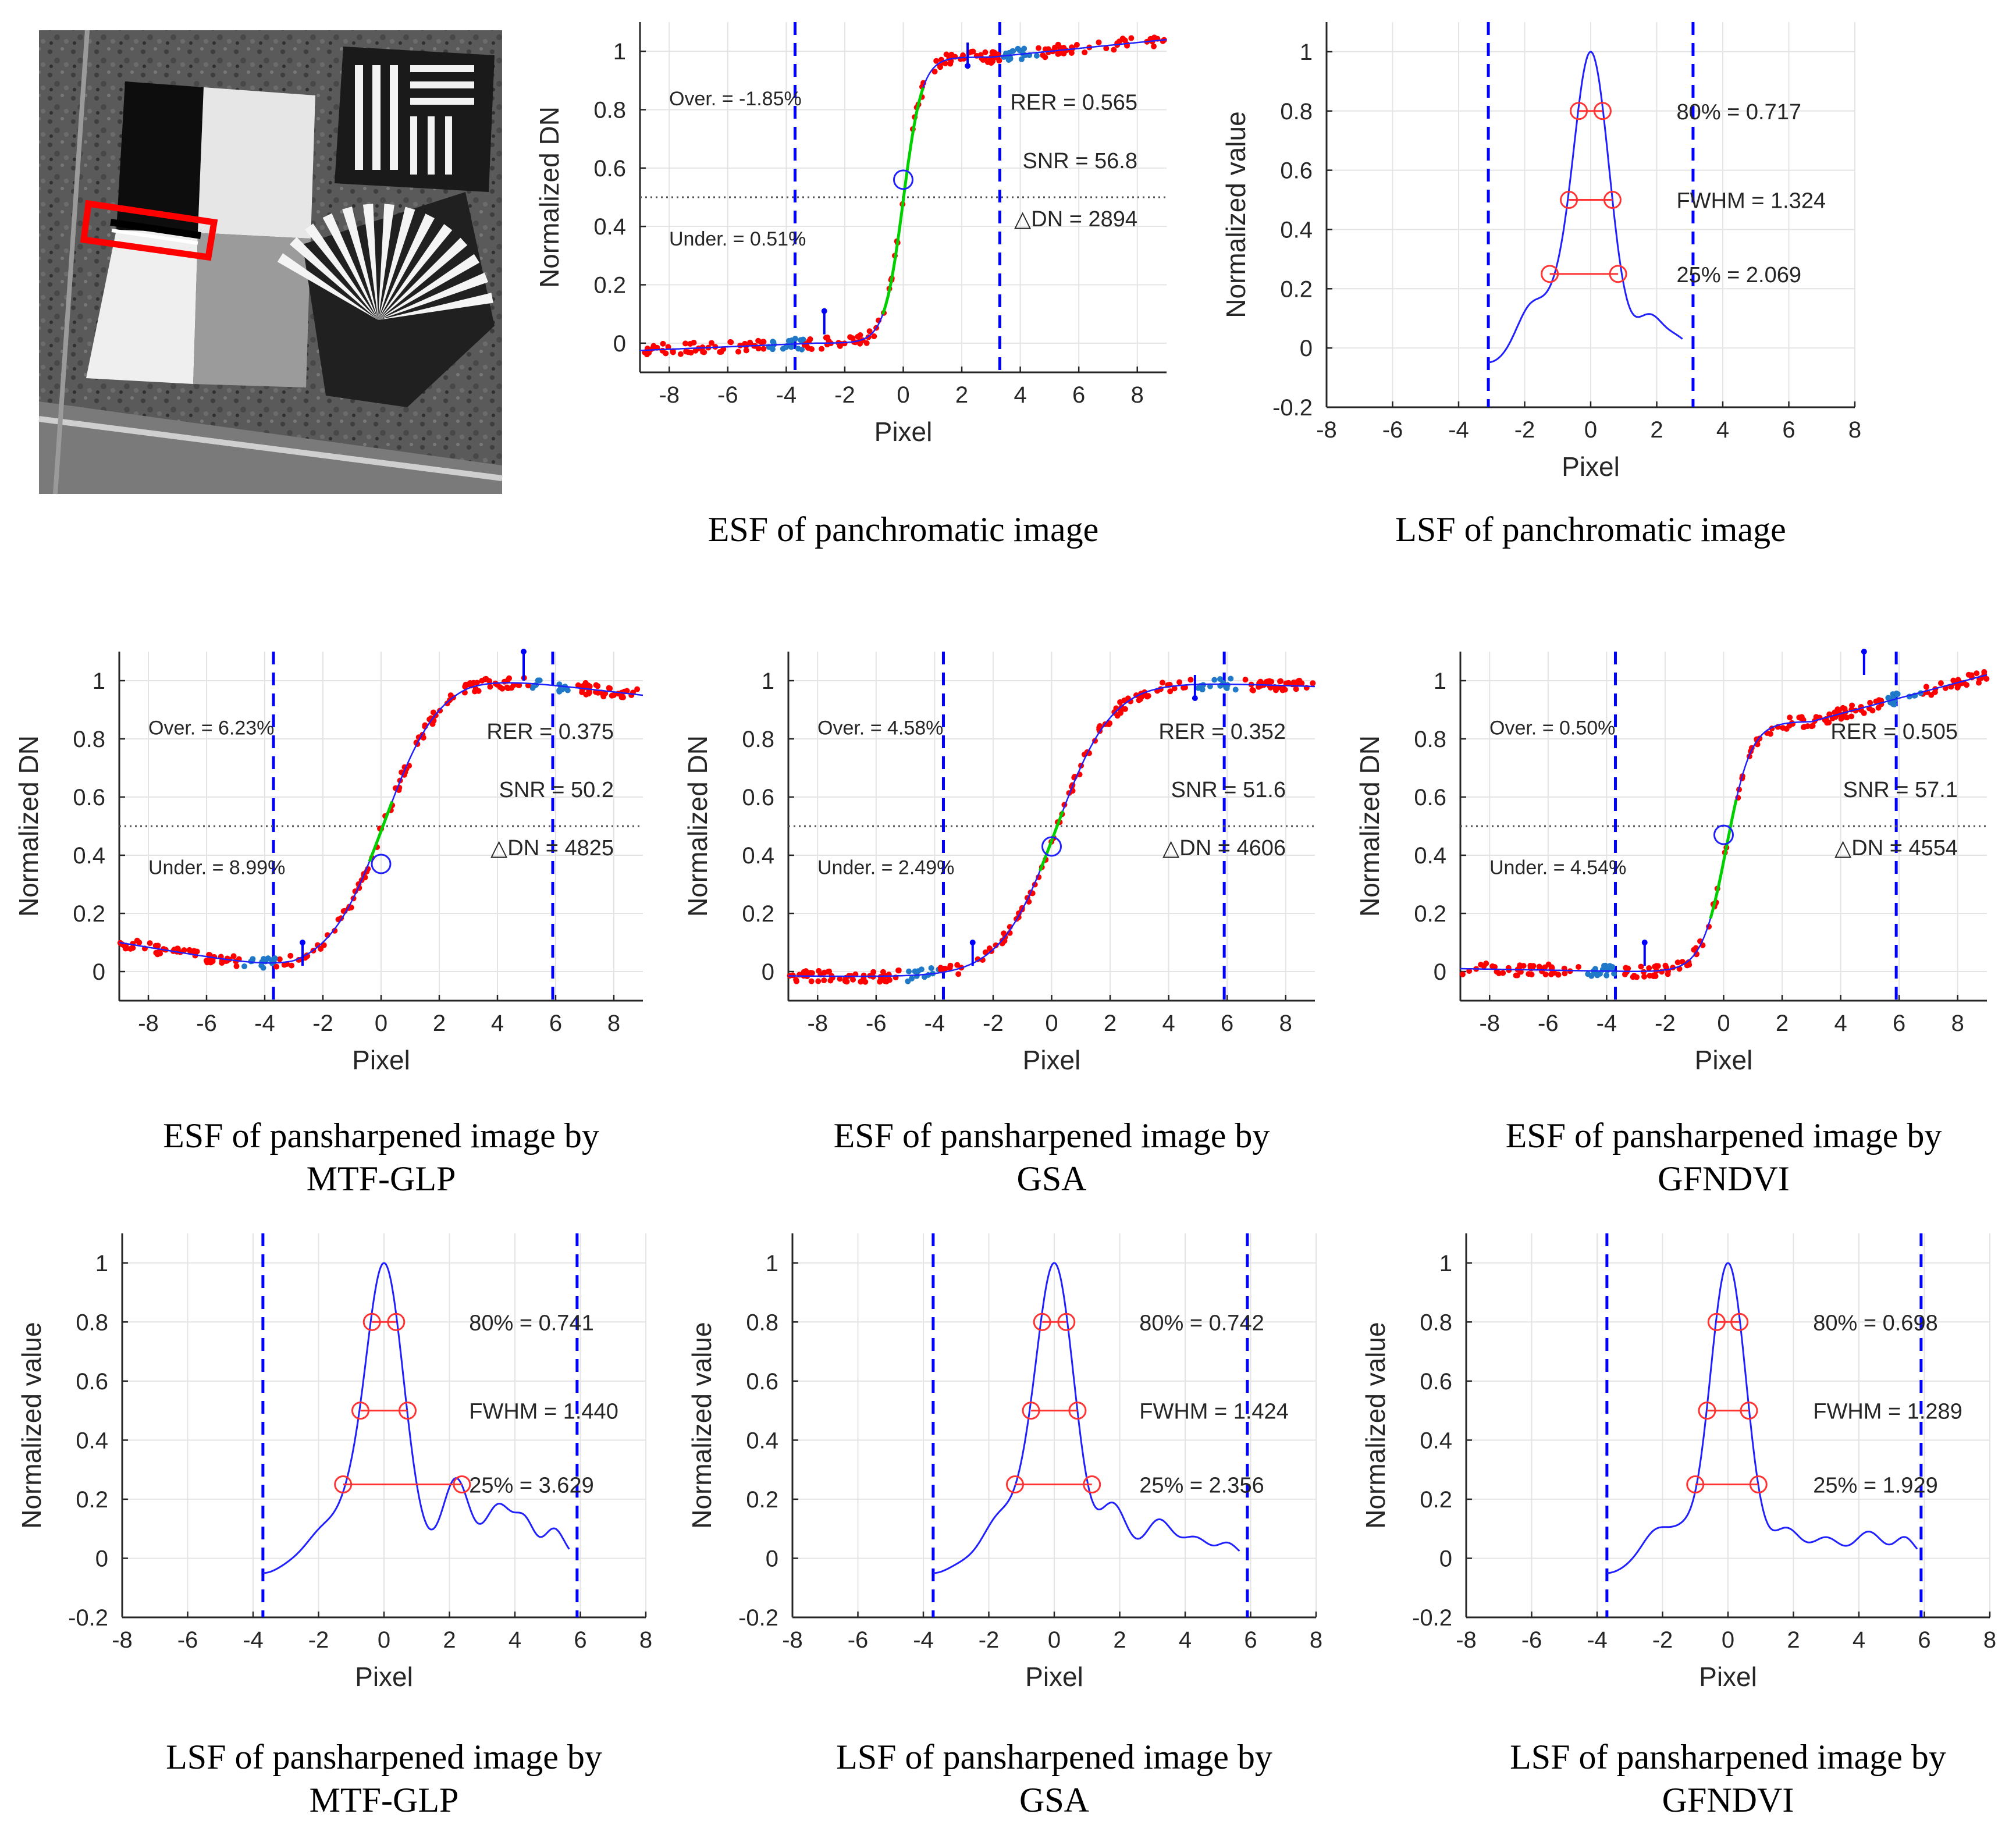 The height and width of the screenshot is (1846, 2016). What do you see at coordinates (1724, 1135) in the screenshot?
I see `chart-caption: ESF of pansharpened image by` at bounding box center [1724, 1135].